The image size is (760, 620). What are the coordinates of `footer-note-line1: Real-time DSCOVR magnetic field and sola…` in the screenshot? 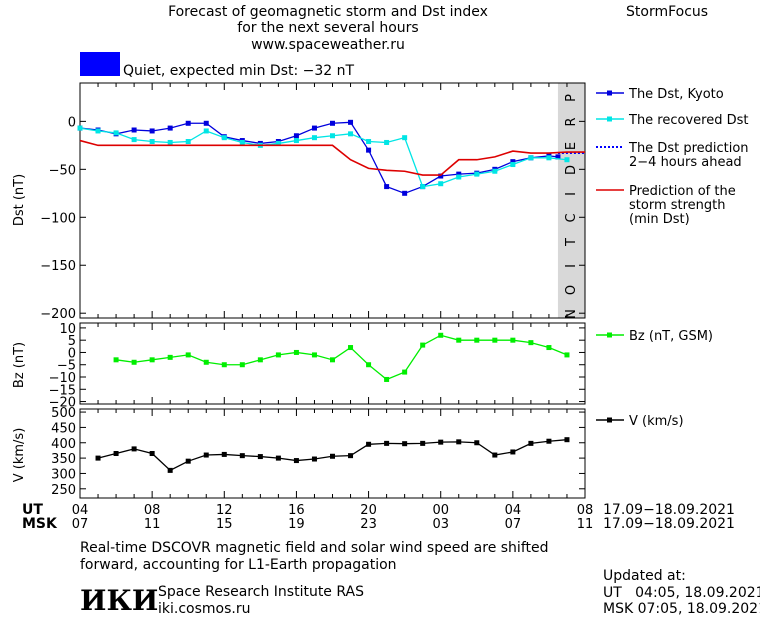 It's located at (314, 548).